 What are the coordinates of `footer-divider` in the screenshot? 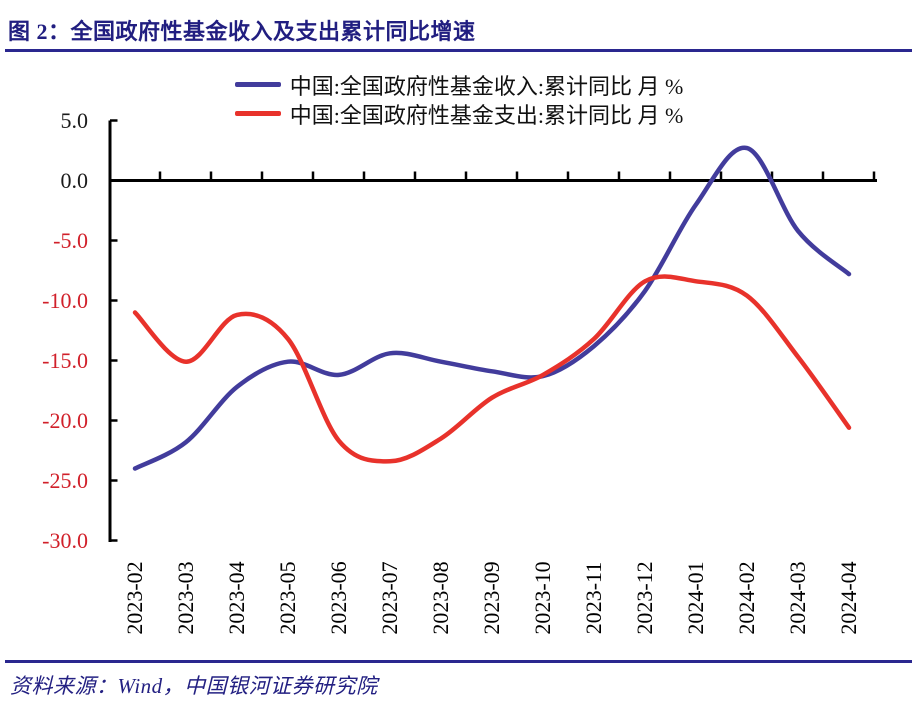 It's located at (458, 661).